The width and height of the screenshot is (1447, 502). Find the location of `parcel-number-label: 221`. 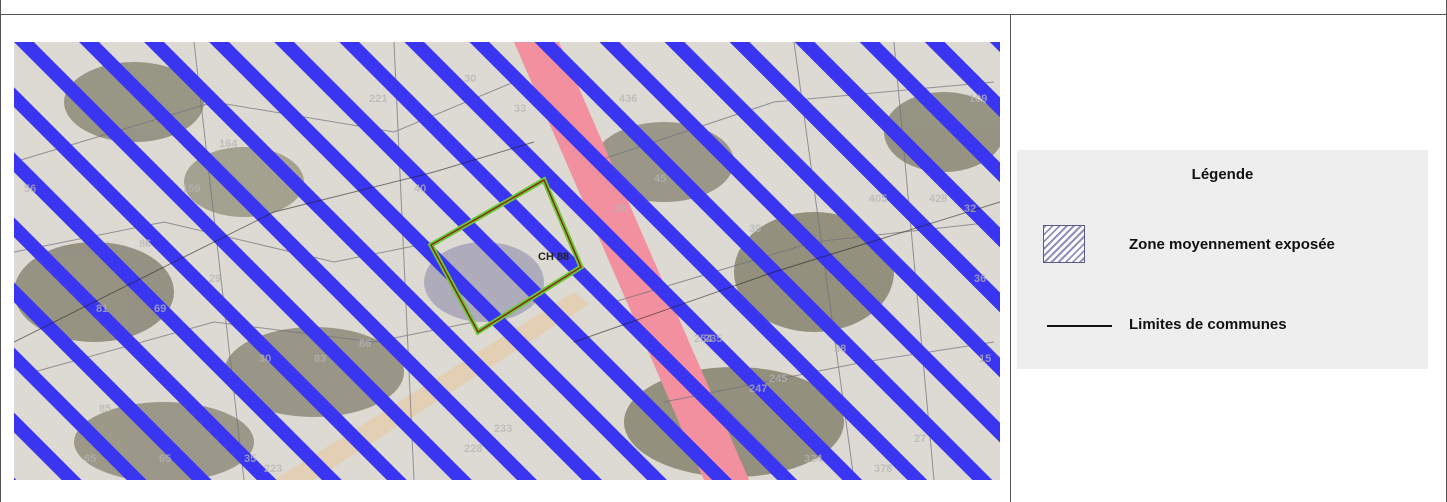

parcel-number-label: 221 is located at coordinates (378, 99).